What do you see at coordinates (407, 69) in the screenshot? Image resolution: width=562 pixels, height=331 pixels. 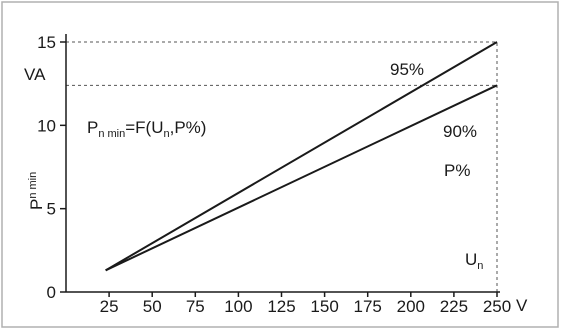 I see `series-label-95: 95%` at bounding box center [407, 69].